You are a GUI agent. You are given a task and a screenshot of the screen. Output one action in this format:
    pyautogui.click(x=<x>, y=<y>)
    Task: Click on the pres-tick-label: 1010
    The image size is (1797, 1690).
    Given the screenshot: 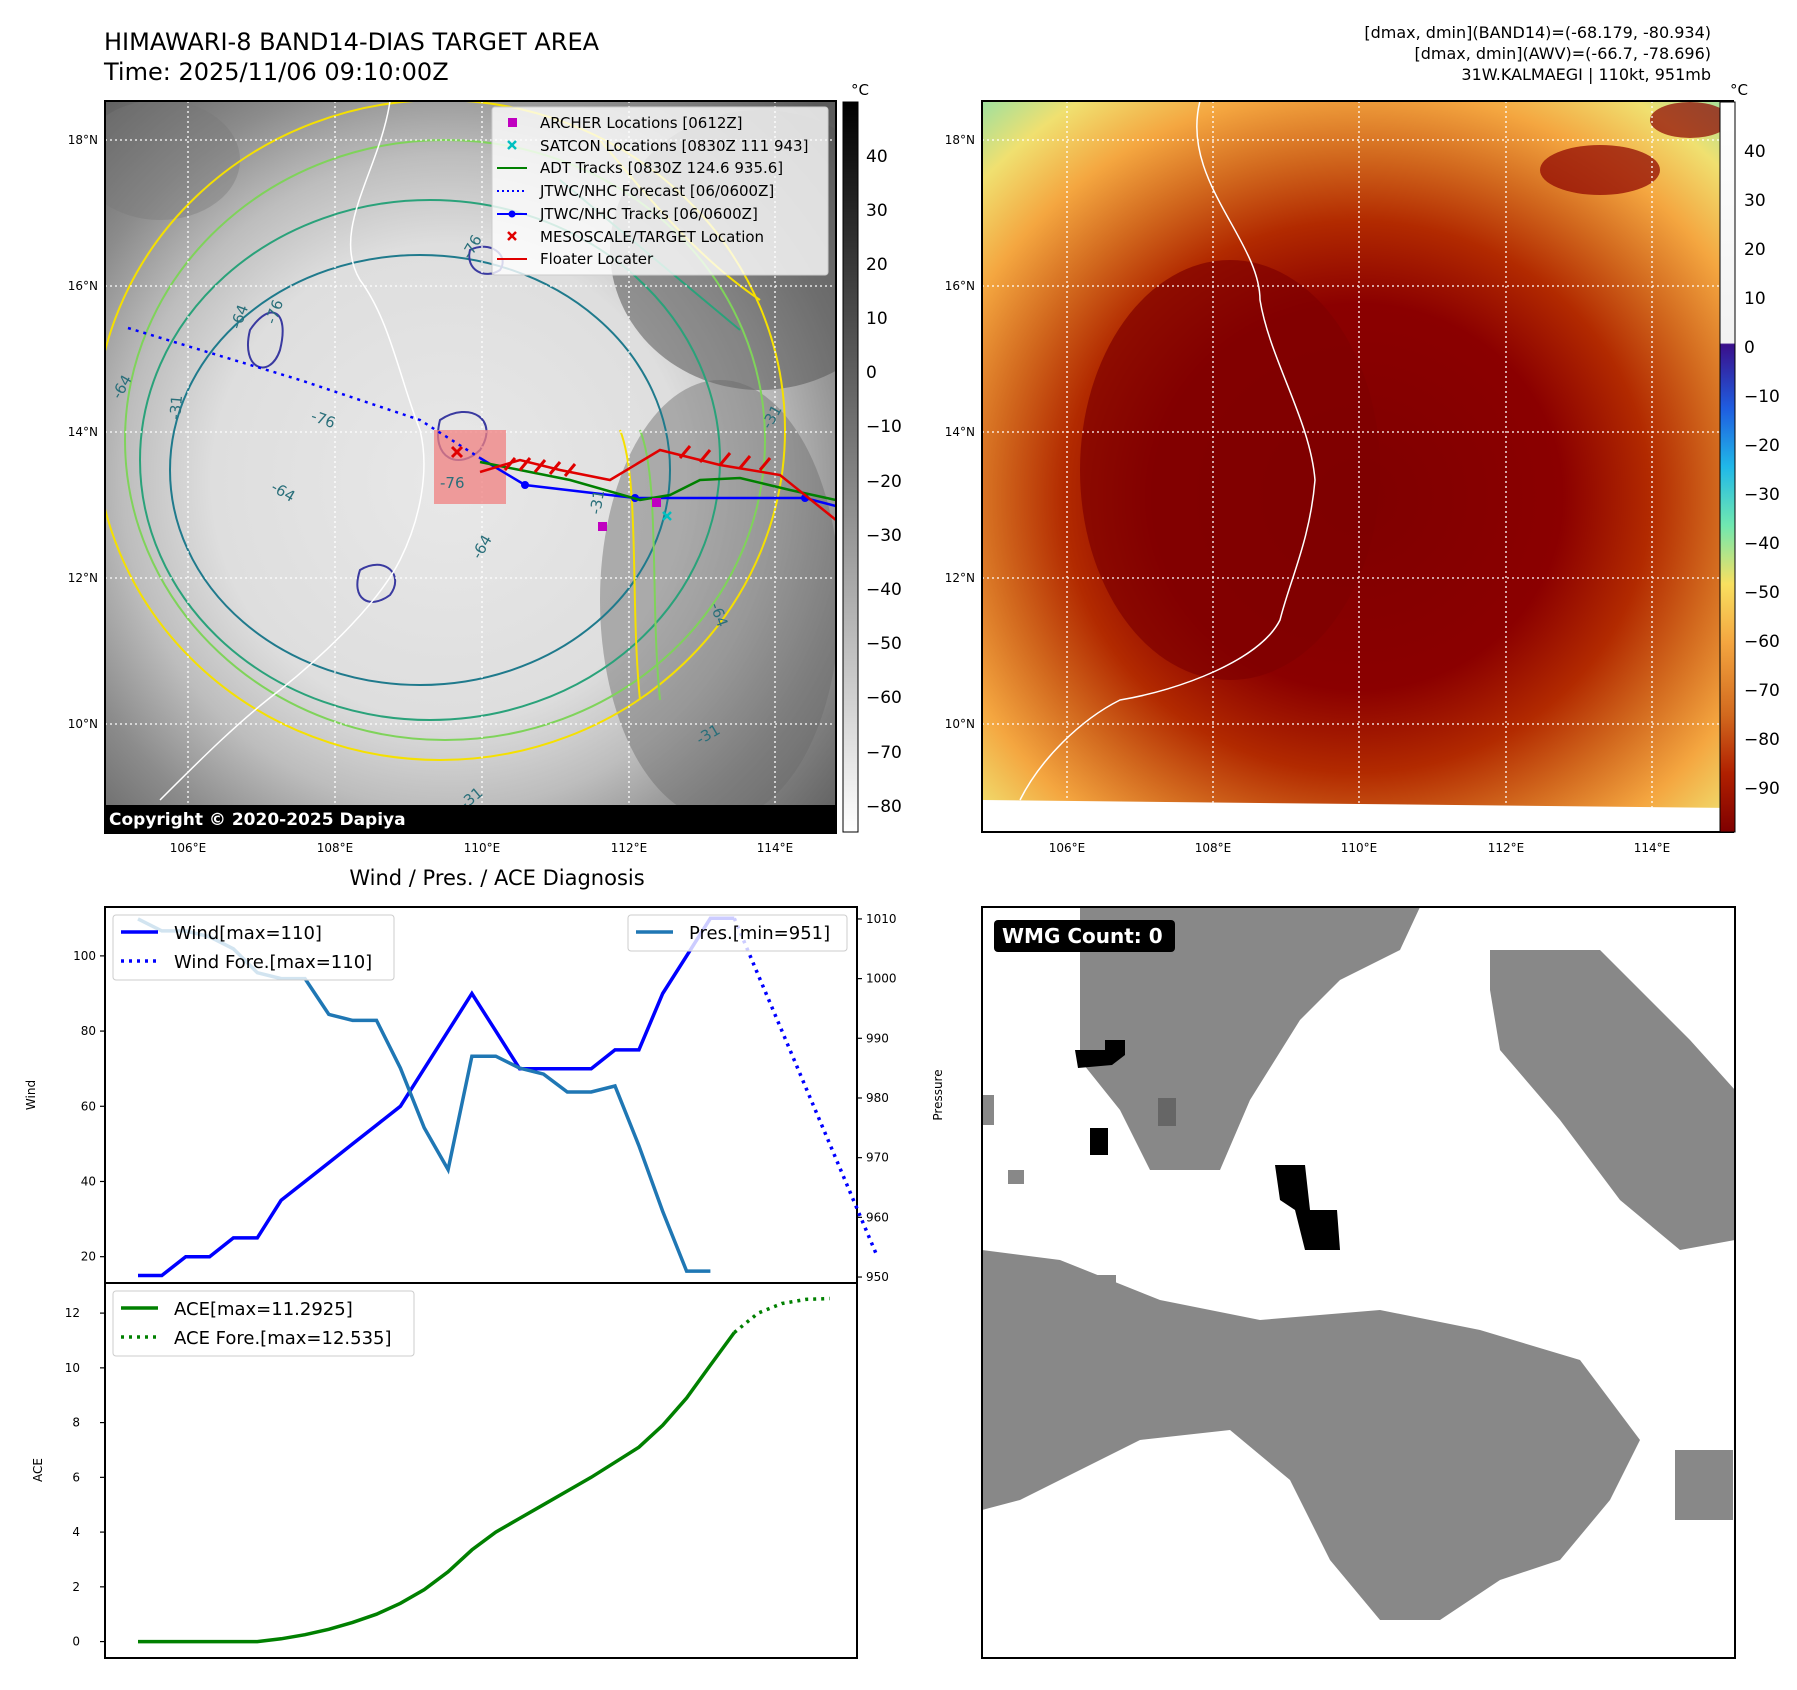 What is the action you would take?
    pyautogui.click(x=881, y=919)
    